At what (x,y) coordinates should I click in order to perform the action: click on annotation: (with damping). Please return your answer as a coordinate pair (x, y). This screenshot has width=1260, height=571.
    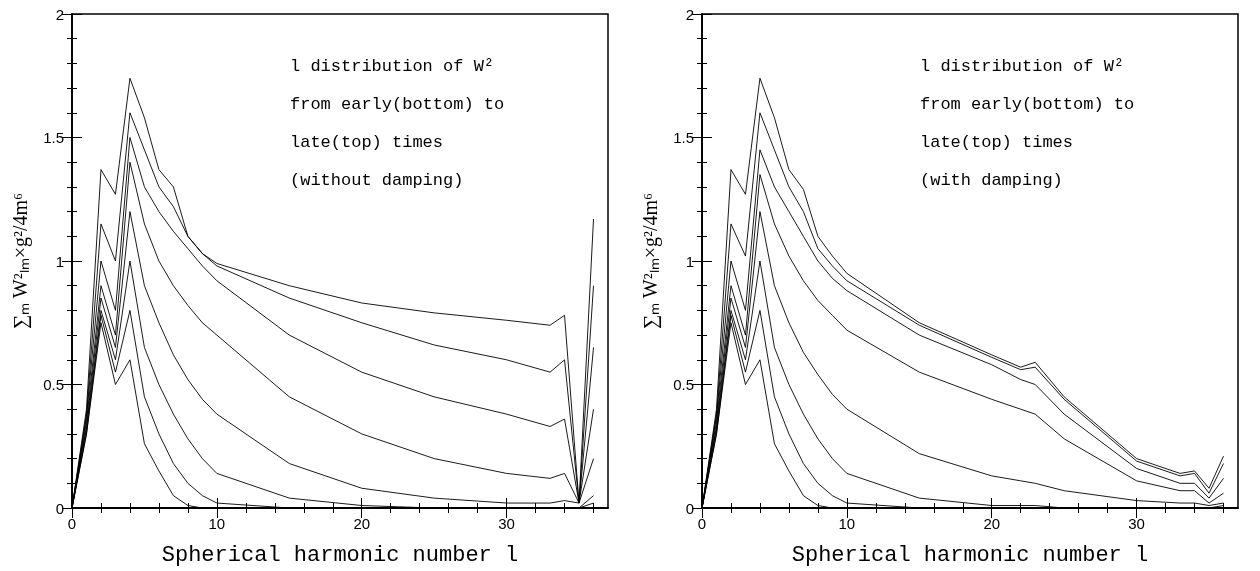
    Looking at the image, I should click on (991, 180).